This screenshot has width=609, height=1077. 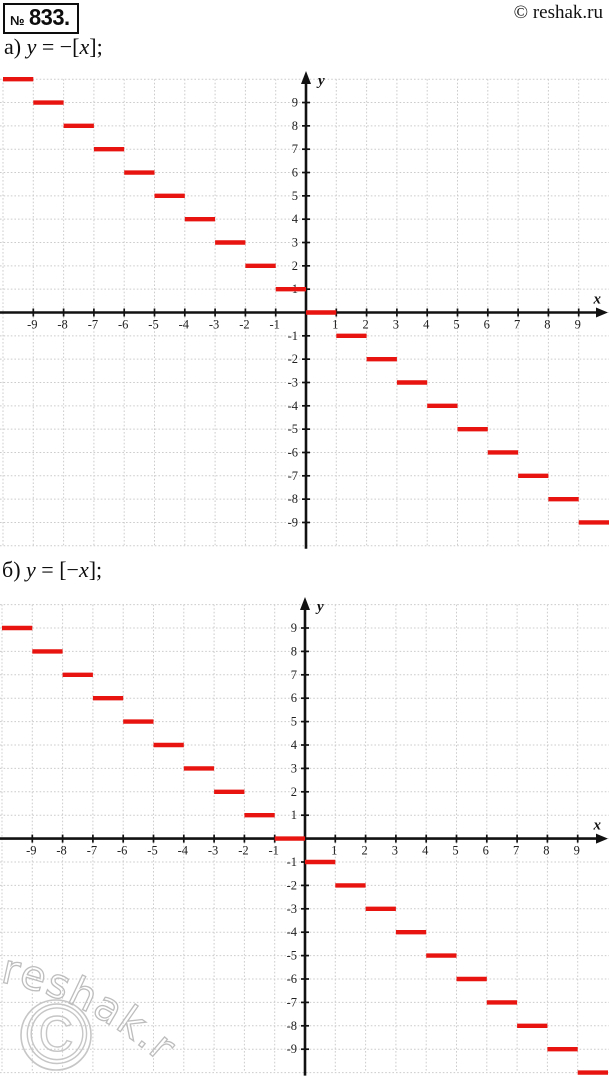 What do you see at coordinates (95, 569) in the screenshot?
I see `section-b-suffix: ];` at bounding box center [95, 569].